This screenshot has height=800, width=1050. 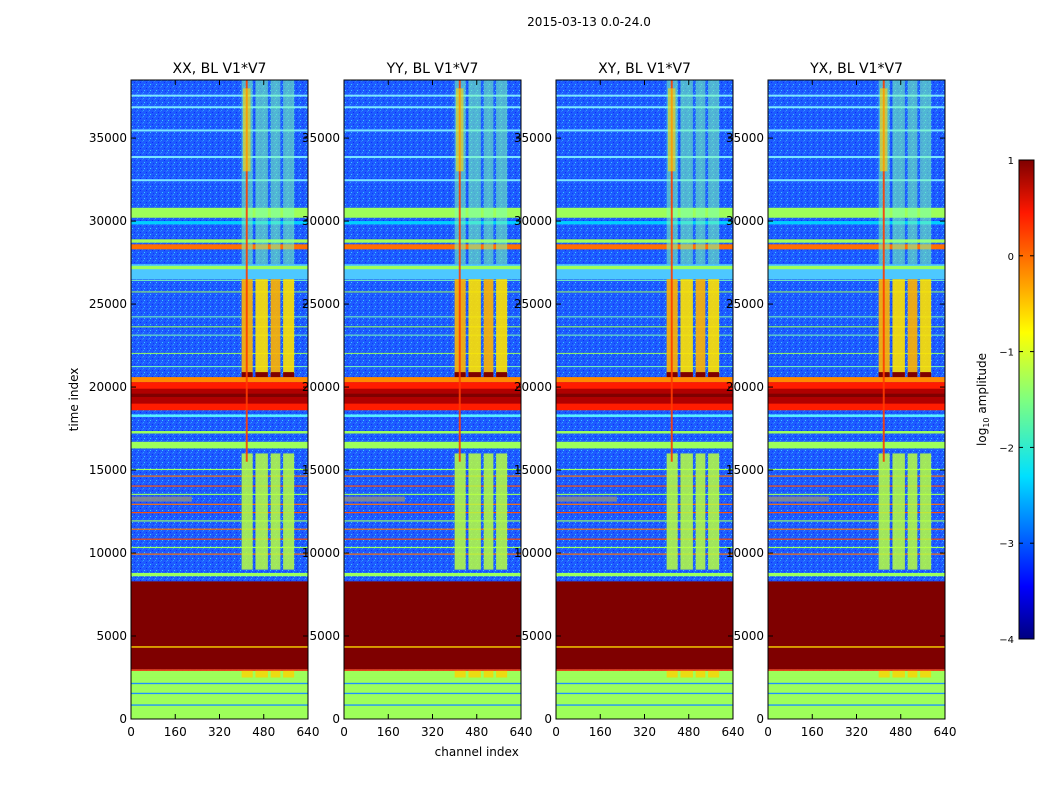 What do you see at coordinates (760, 719) in the screenshot?
I see `y-tick-label: 0` at bounding box center [760, 719].